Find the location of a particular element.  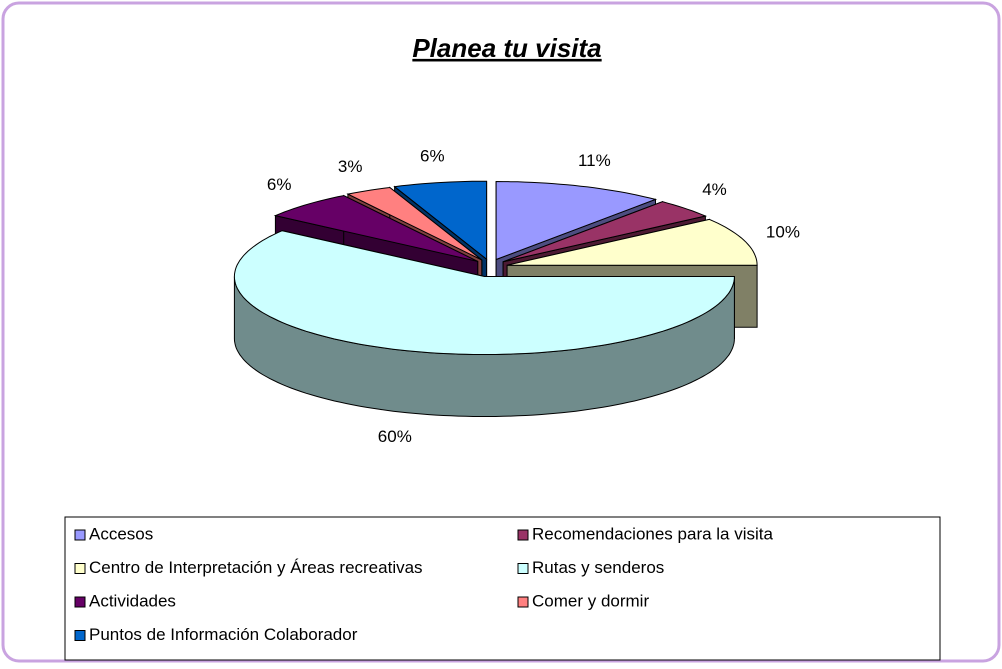

legend-label: Recomendaciones para la visita is located at coordinates (653, 533).